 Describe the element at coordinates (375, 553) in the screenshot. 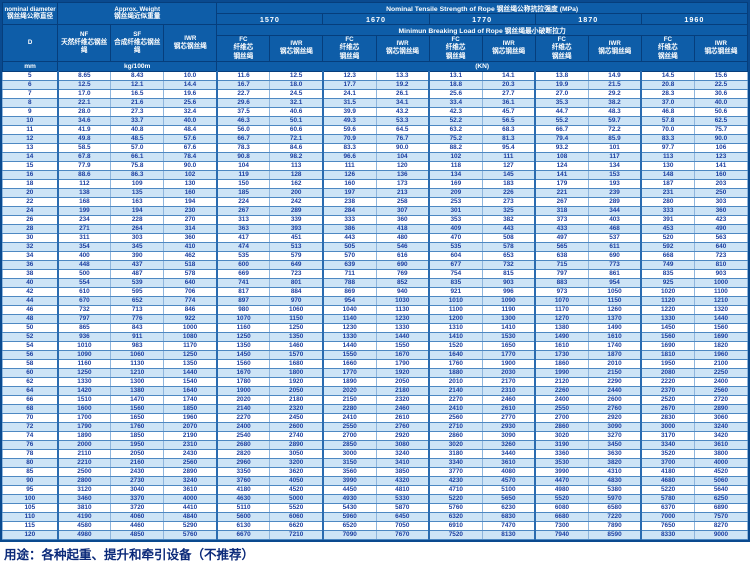

I see `usage-note: 用途：各种起重、提升和牵引设备（不推荐）` at that location.